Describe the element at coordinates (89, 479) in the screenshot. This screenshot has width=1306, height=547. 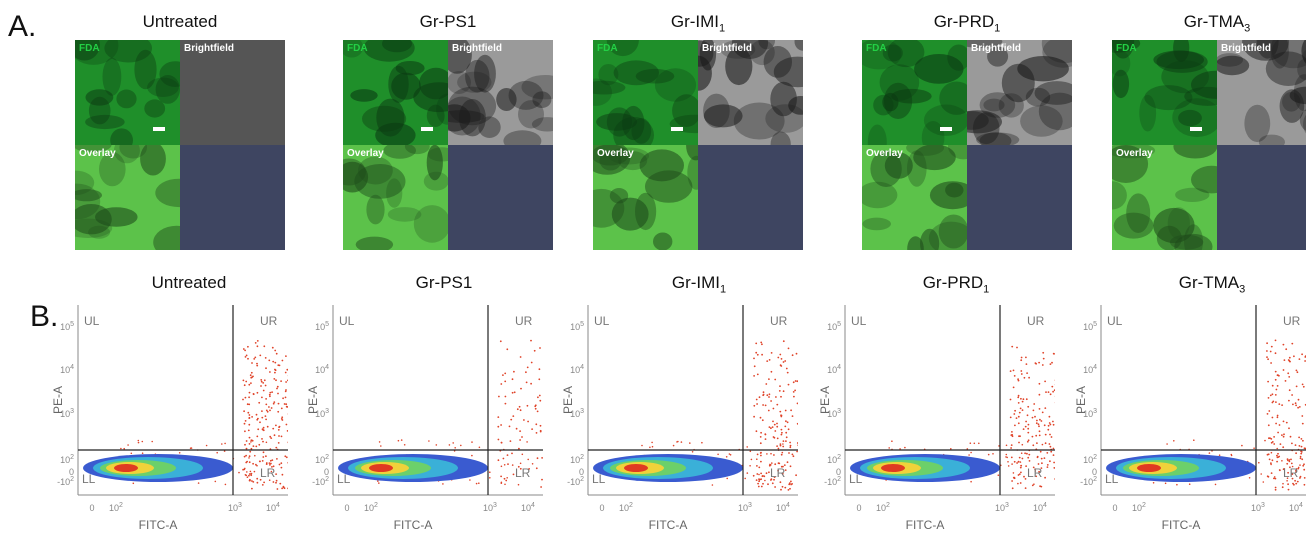
I see `quadrant-label-ll: LL` at that location.